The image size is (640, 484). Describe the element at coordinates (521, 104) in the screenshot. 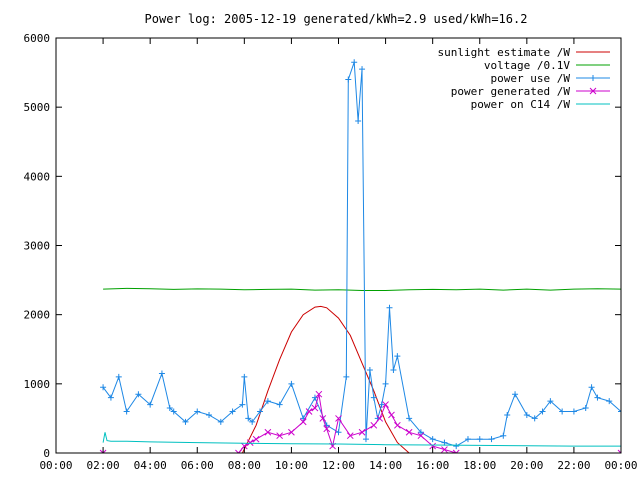

I see `legend-label-power-on-c14-w: power on C14 /W` at that location.